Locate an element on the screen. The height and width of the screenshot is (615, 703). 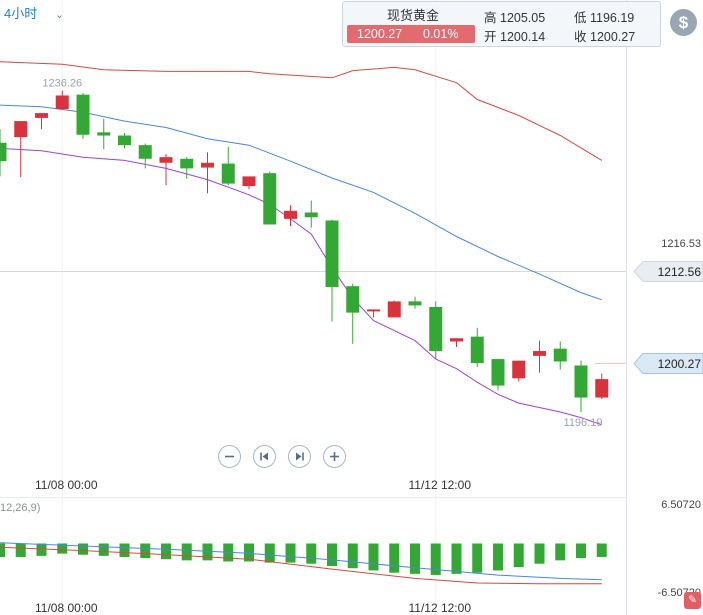
settings-icon: ✎ is located at coordinates (692, 600).